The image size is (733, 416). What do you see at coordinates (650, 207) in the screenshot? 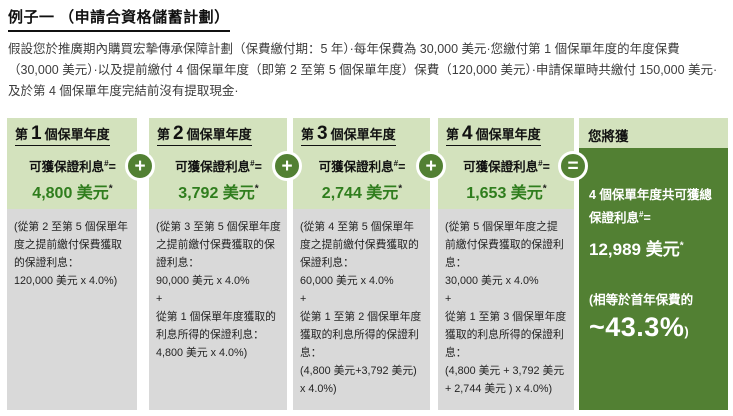
I see `total-interest-label: 4 個保單年度共可獲總保證利息#=` at bounding box center [650, 207].